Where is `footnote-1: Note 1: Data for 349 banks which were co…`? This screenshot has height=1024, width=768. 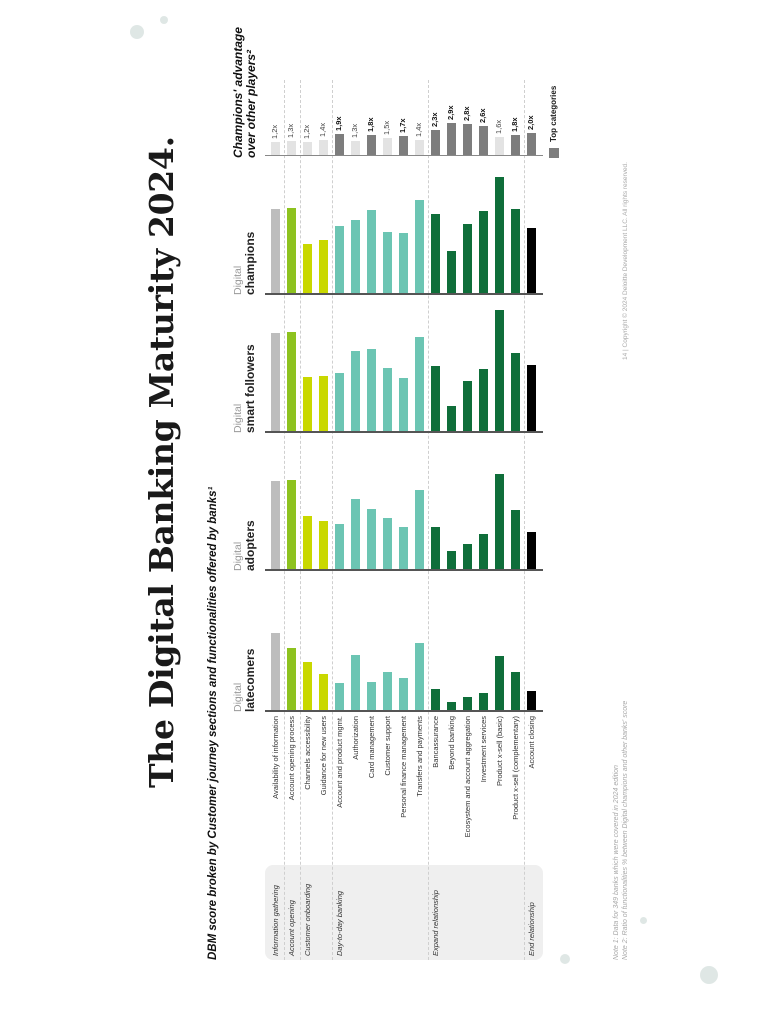 footnote-1: Note 1: Data for 349 banks which were co… is located at coordinates (616, 862).